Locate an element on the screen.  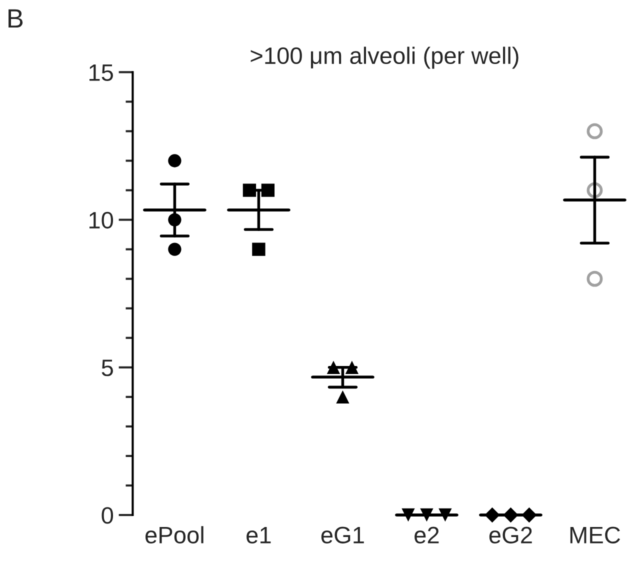
y-tick-label: 10 is located at coordinates (101, 220).